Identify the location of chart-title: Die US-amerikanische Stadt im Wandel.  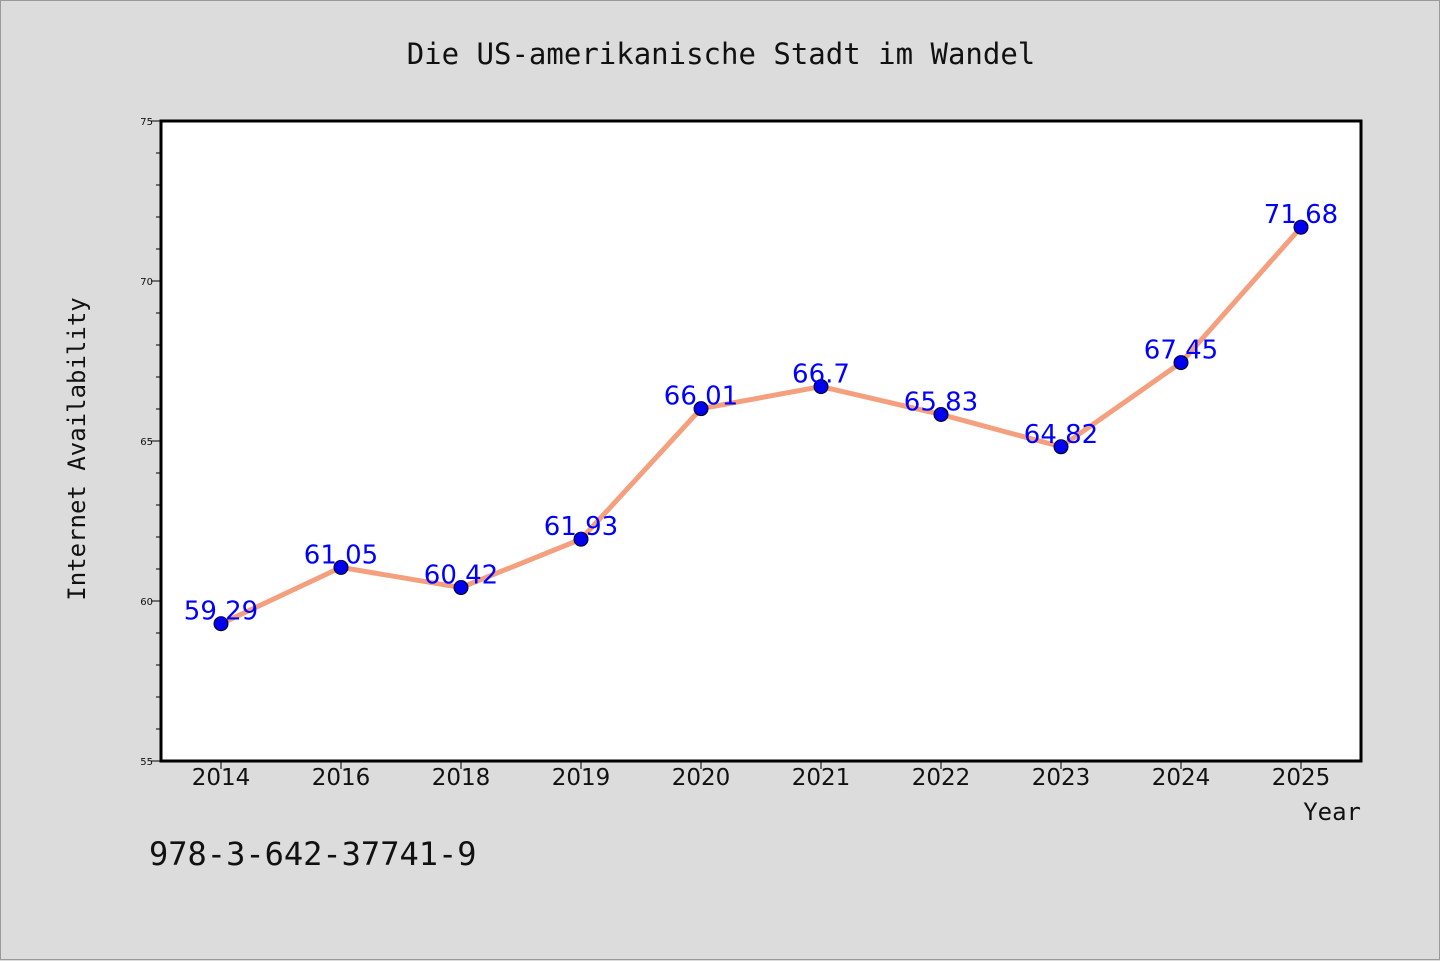
(721, 54).